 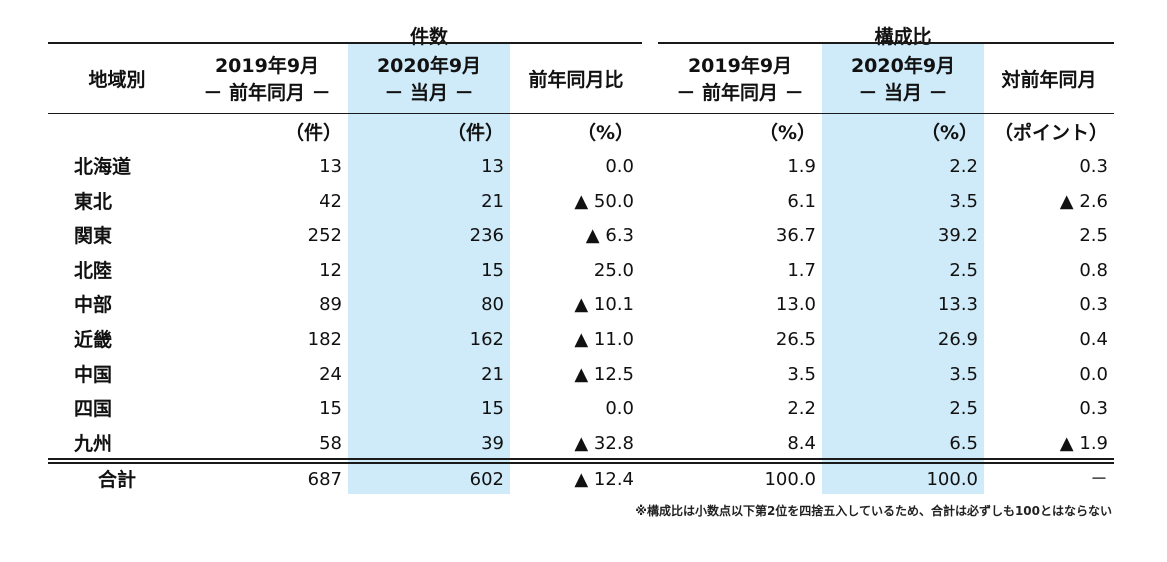 I want to click on total-count-2020: 602, so click(x=486, y=479).